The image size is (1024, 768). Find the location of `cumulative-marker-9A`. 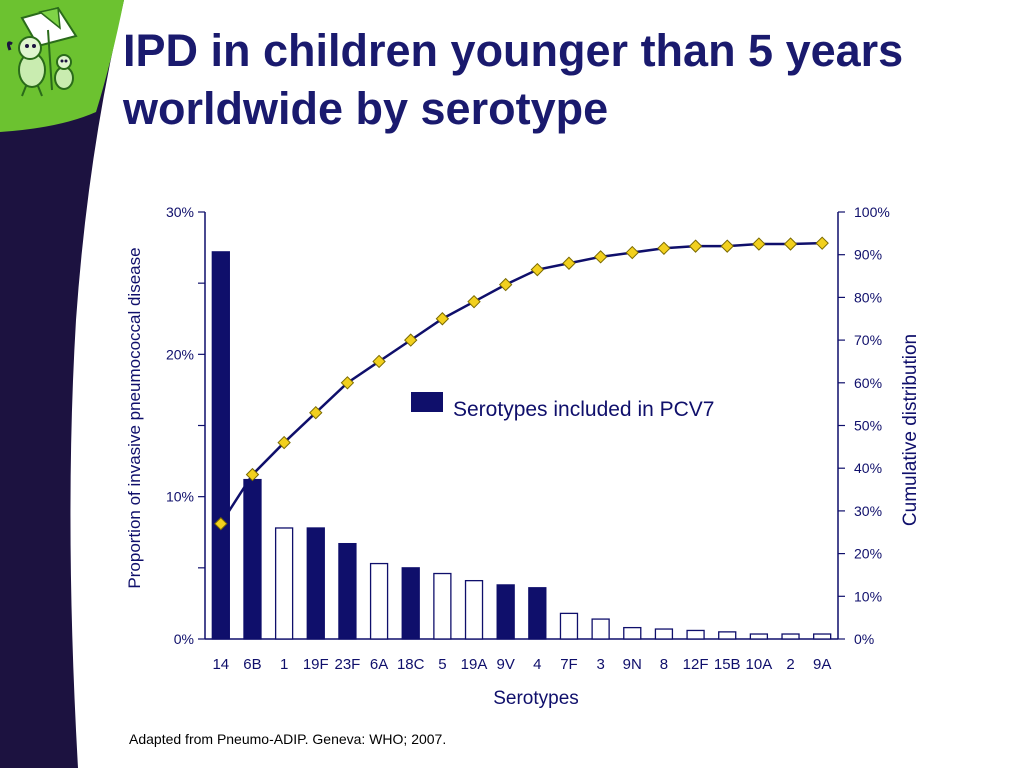

cumulative-marker-9A is located at coordinates (822, 243).